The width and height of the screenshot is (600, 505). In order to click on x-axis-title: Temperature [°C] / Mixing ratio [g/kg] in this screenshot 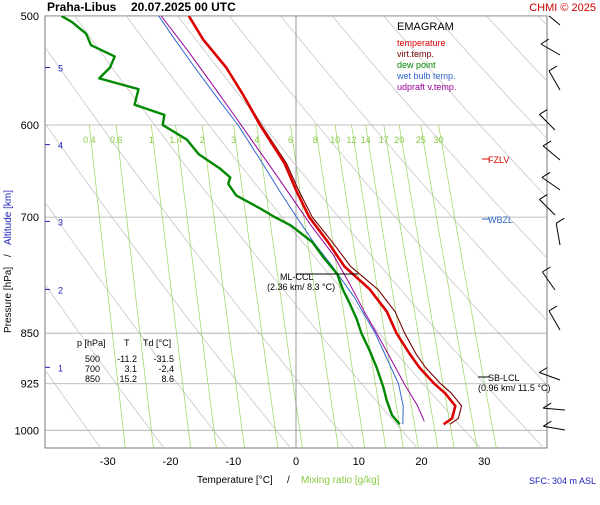, I will do `click(288, 480)`.